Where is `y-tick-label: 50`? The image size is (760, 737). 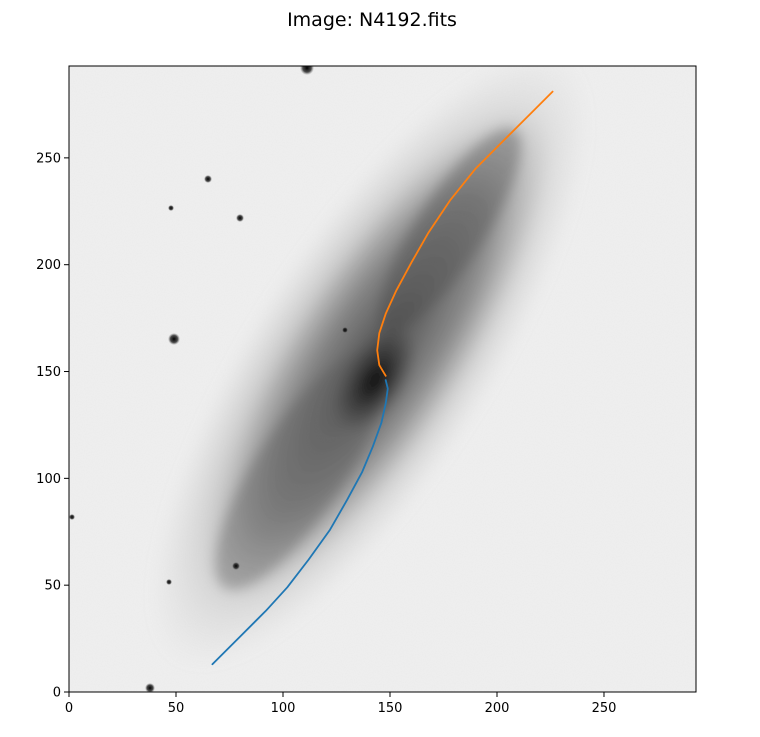
y-tick-label: 50 is located at coordinates (52, 586).